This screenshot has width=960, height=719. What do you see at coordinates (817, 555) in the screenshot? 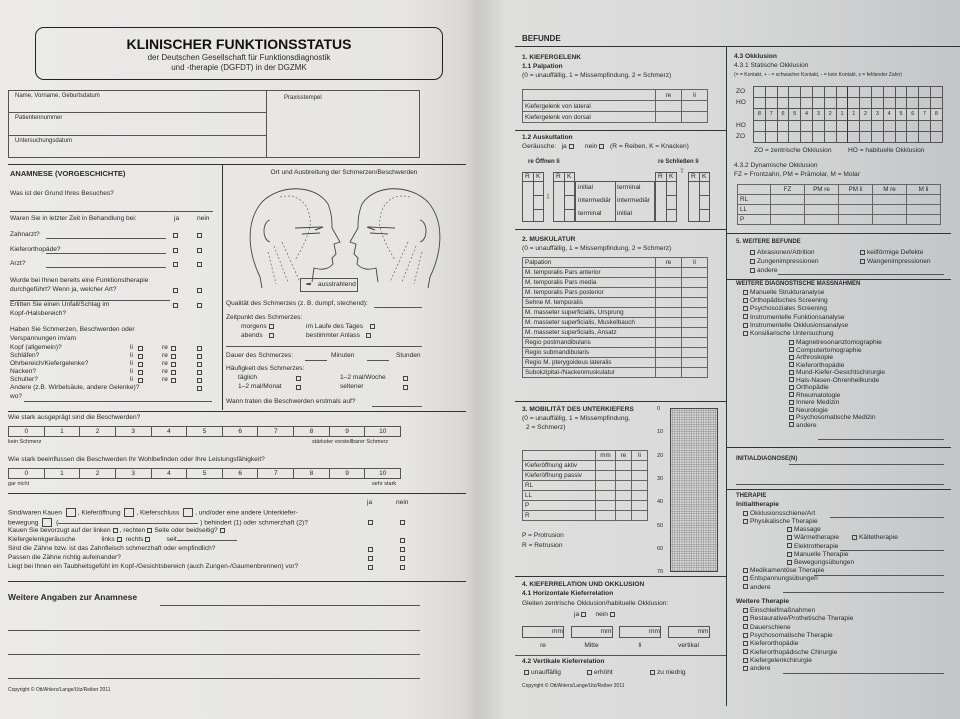
I see `checkbox-option: Manuelle Therapie` at bounding box center [817, 555].